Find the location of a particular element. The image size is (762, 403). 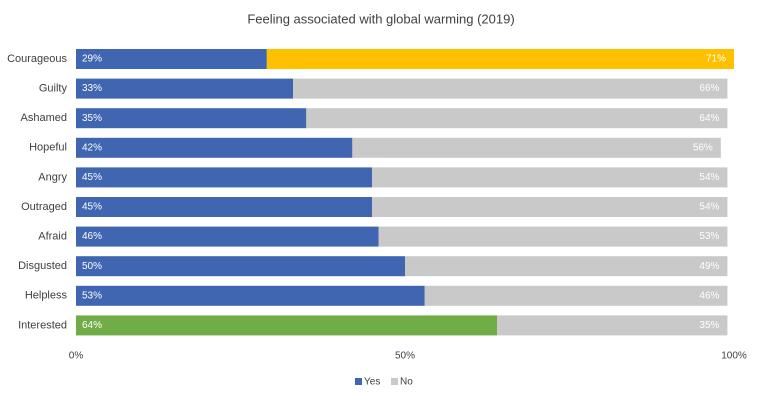

y-tick-label: Disgusted is located at coordinates (42, 266).